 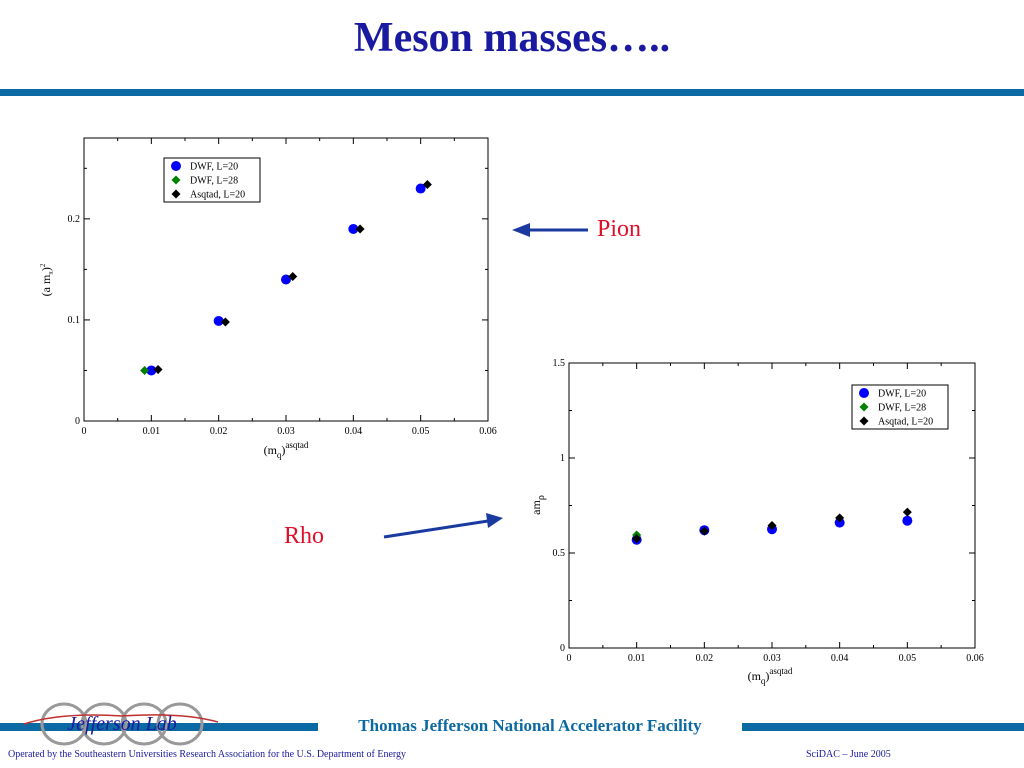 What do you see at coordinates (538, 505) in the screenshot?
I see `y-axis-label: amρ` at bounding box center [538, 505].